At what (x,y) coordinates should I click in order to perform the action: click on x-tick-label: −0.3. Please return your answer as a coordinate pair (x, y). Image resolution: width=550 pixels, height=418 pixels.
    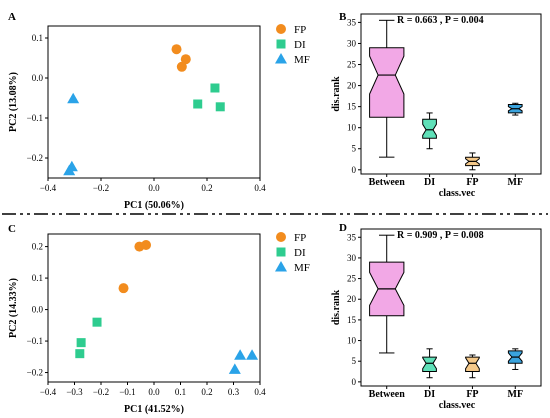
    Looking at the image, I should click on (74, 392).